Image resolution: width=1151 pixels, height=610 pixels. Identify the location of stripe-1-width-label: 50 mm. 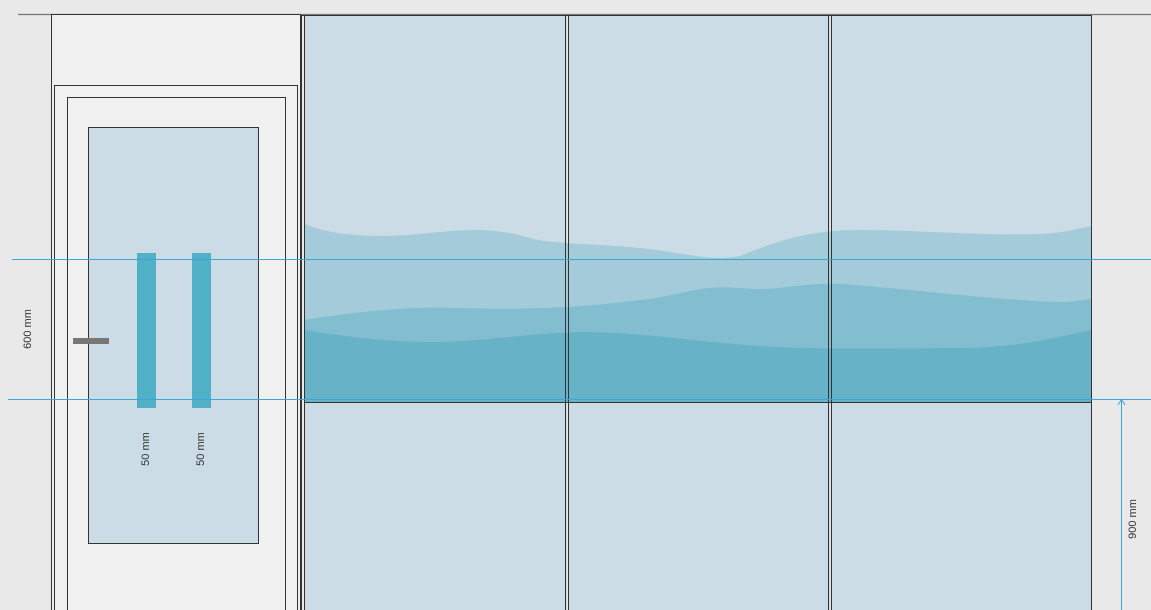
(146, 449).